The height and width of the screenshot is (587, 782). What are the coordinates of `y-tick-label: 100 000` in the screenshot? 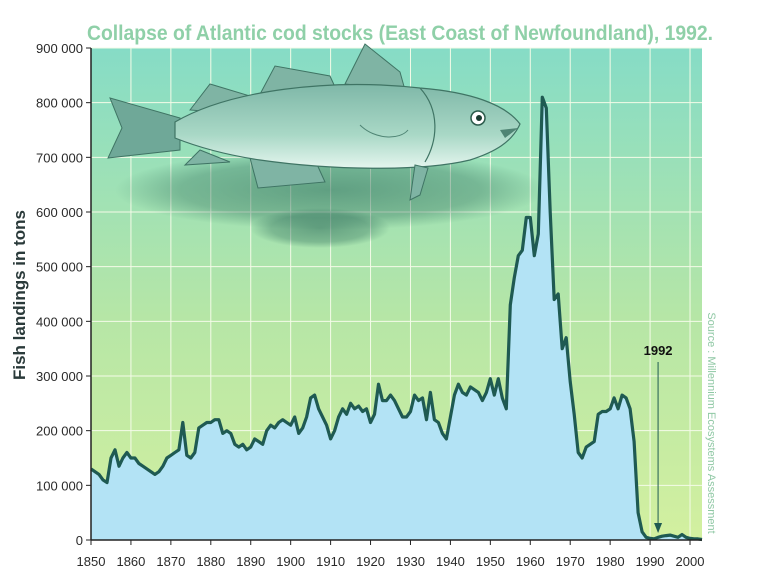 It's located at (59, 485).